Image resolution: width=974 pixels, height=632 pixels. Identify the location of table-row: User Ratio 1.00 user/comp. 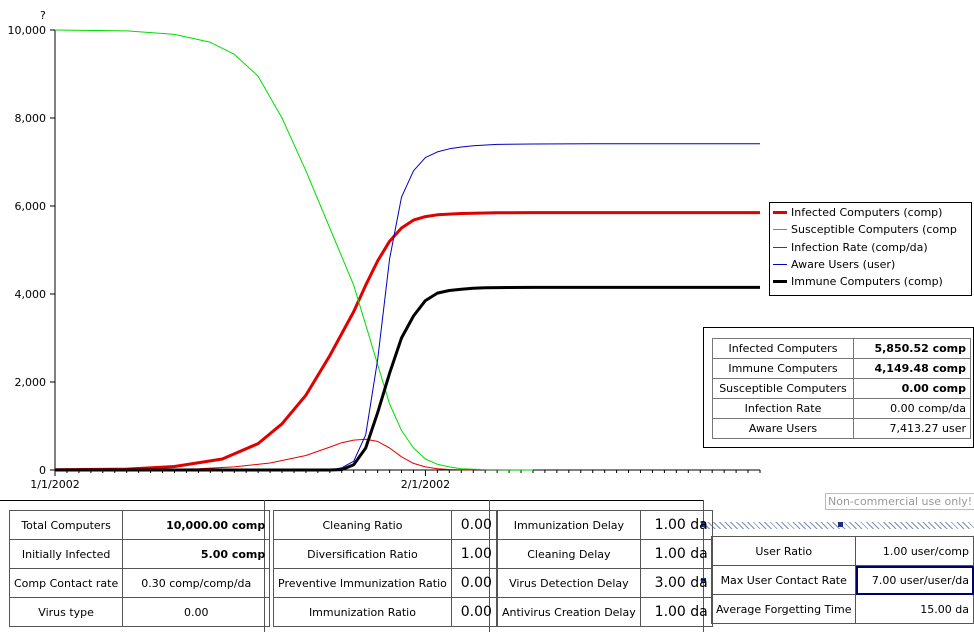
(842, 551).